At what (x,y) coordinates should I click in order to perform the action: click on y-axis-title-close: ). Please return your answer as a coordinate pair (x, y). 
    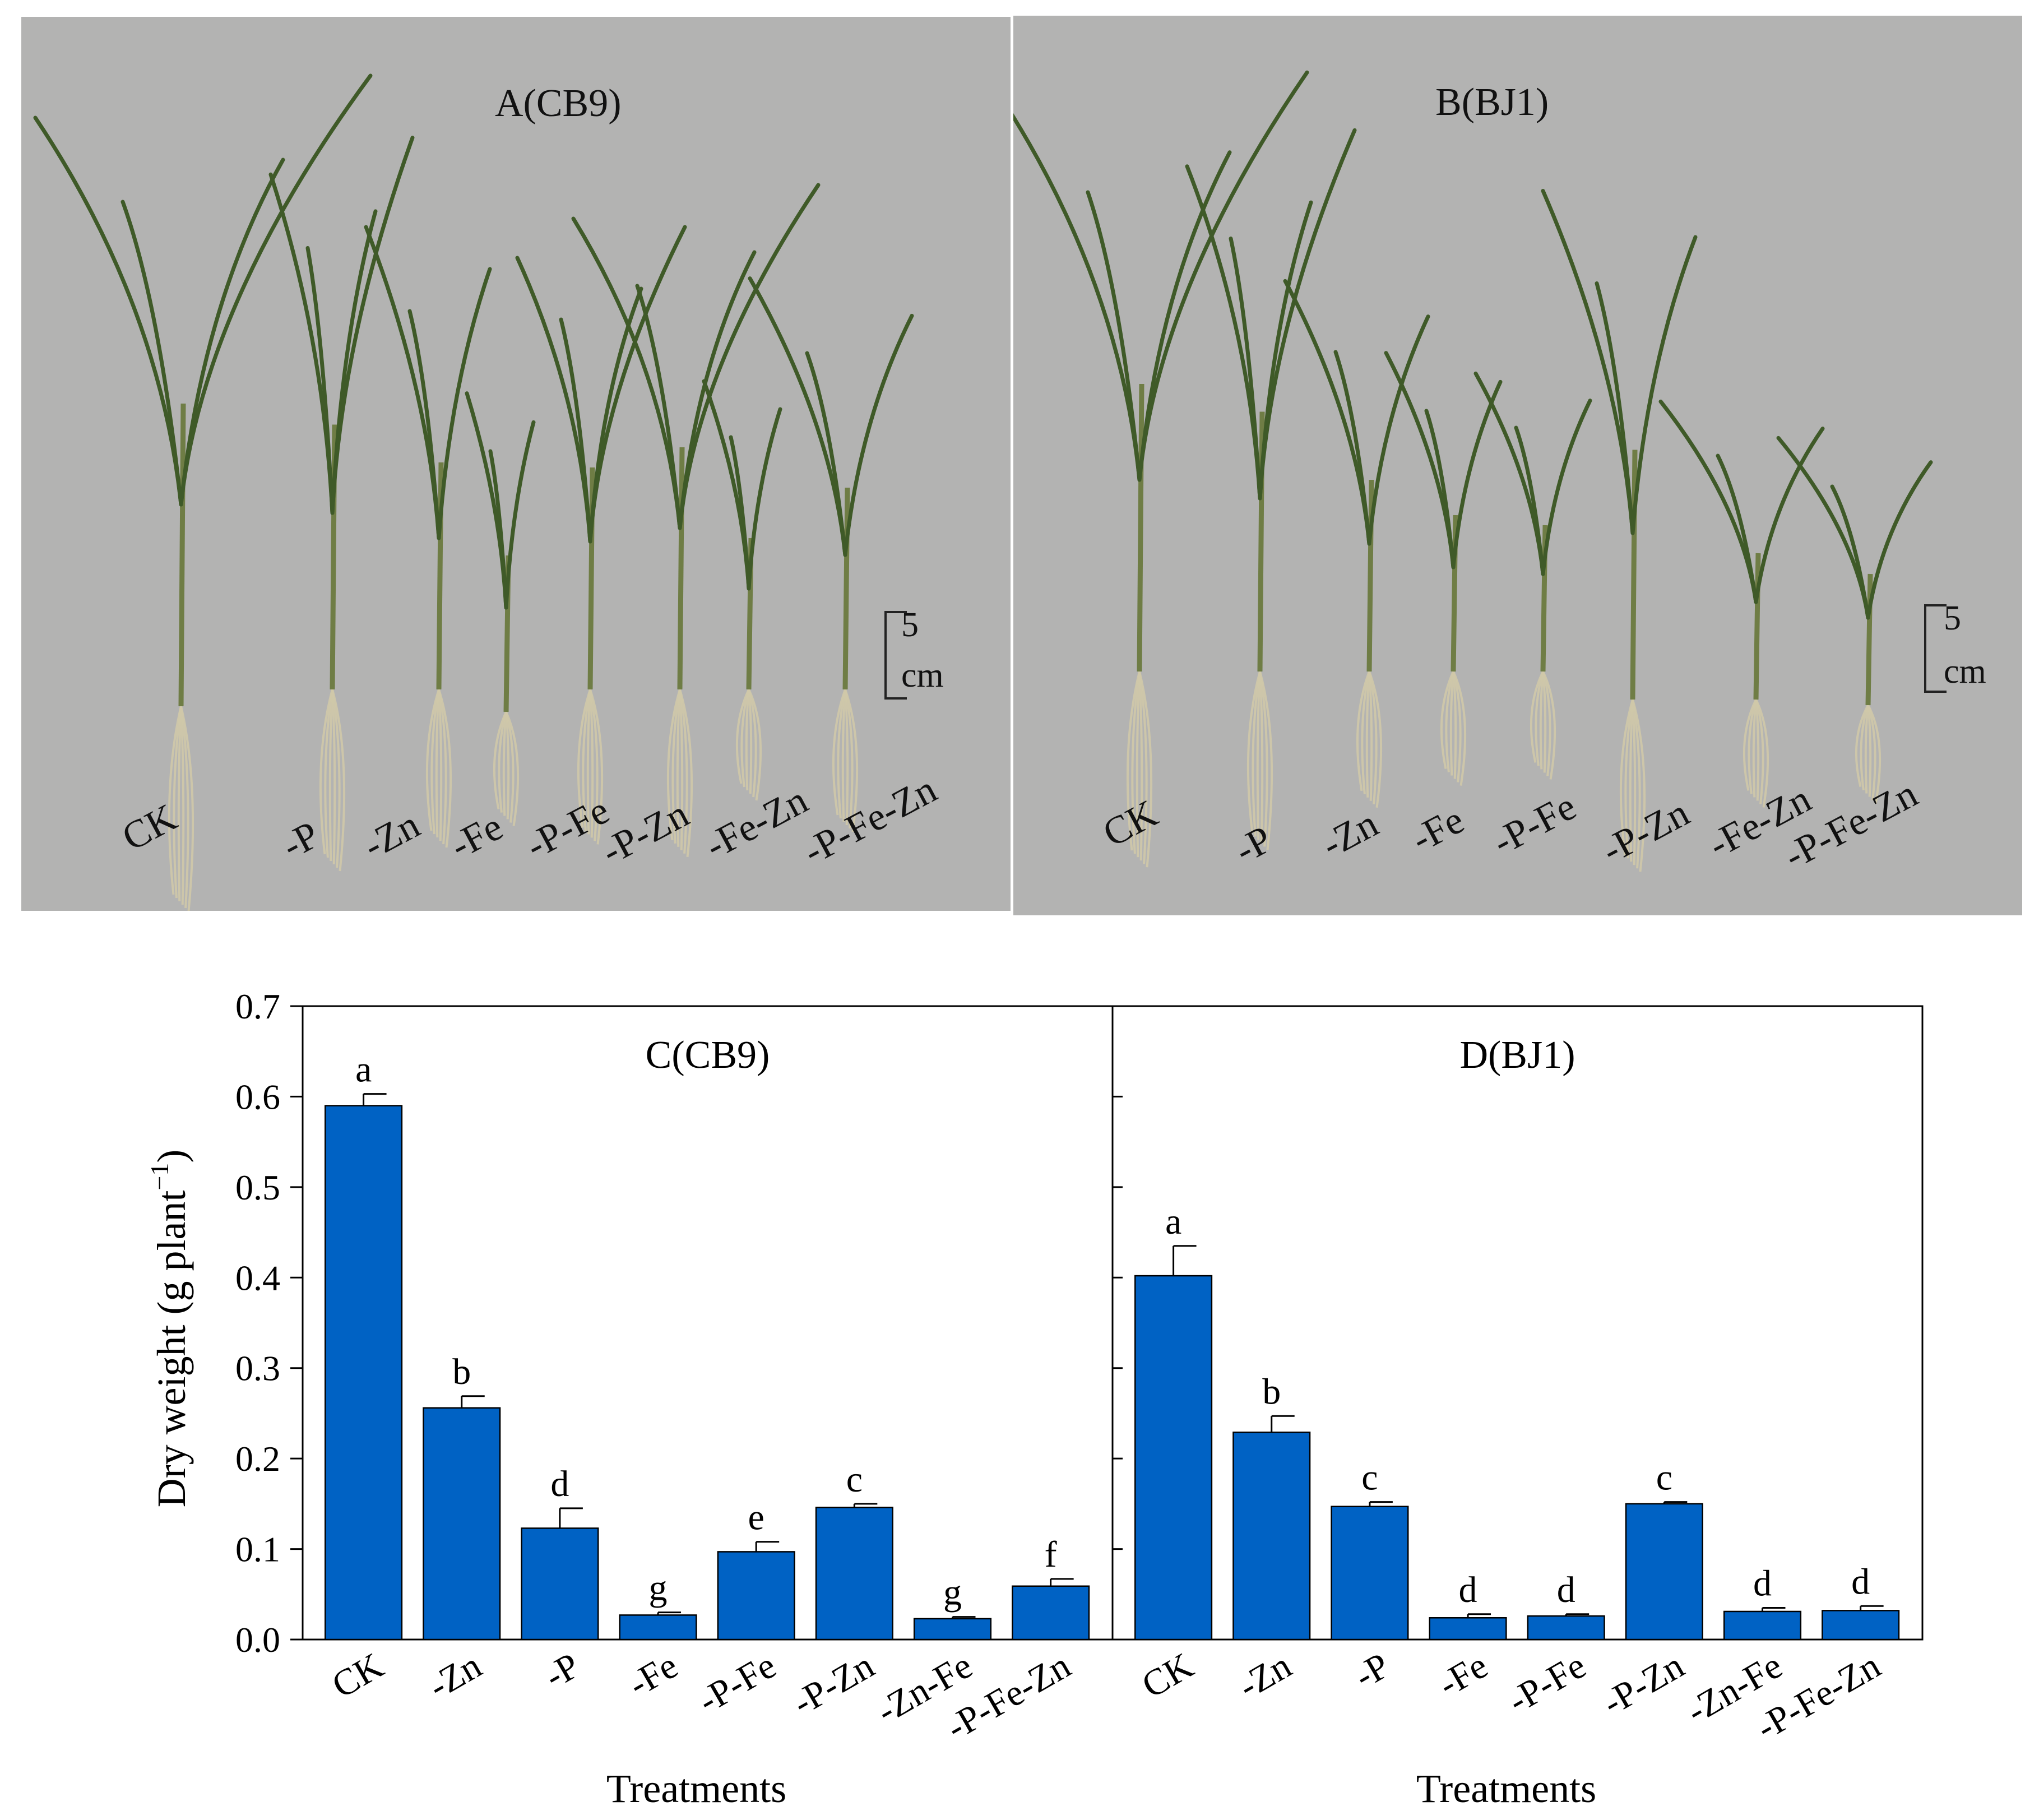
    Looking at the image, I should click on (171, 1156).